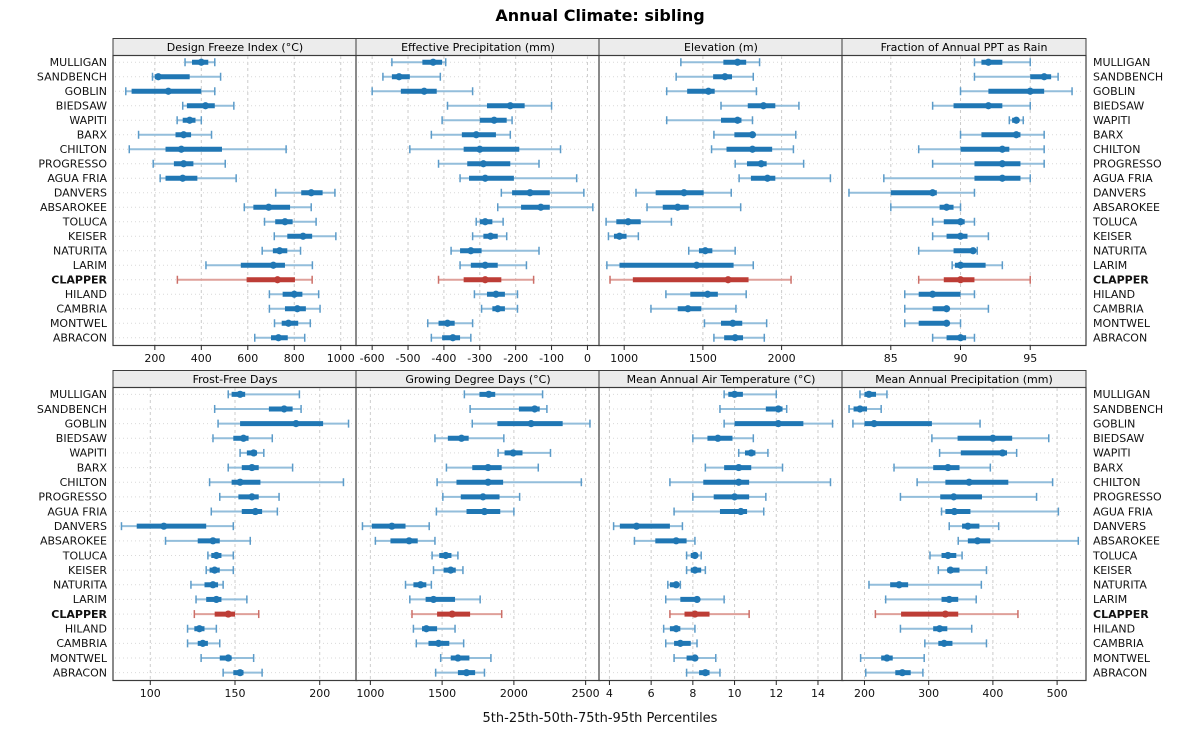 The image size is (1200, 750). Describe the element at coordinates (78, 394) in the screenshot. I see `station-label-left: MULLIGAN` at that location.